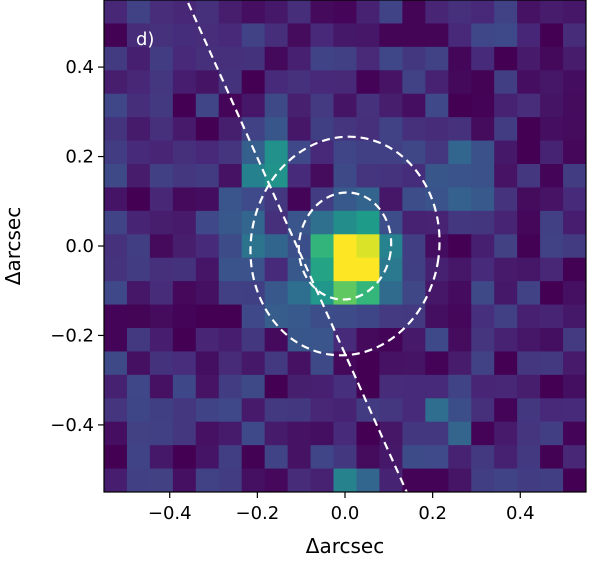 Image resolution: width=598 pixels, height=562 pixels. I want to click on y-tick-label: 0.4, so click(79, 67).